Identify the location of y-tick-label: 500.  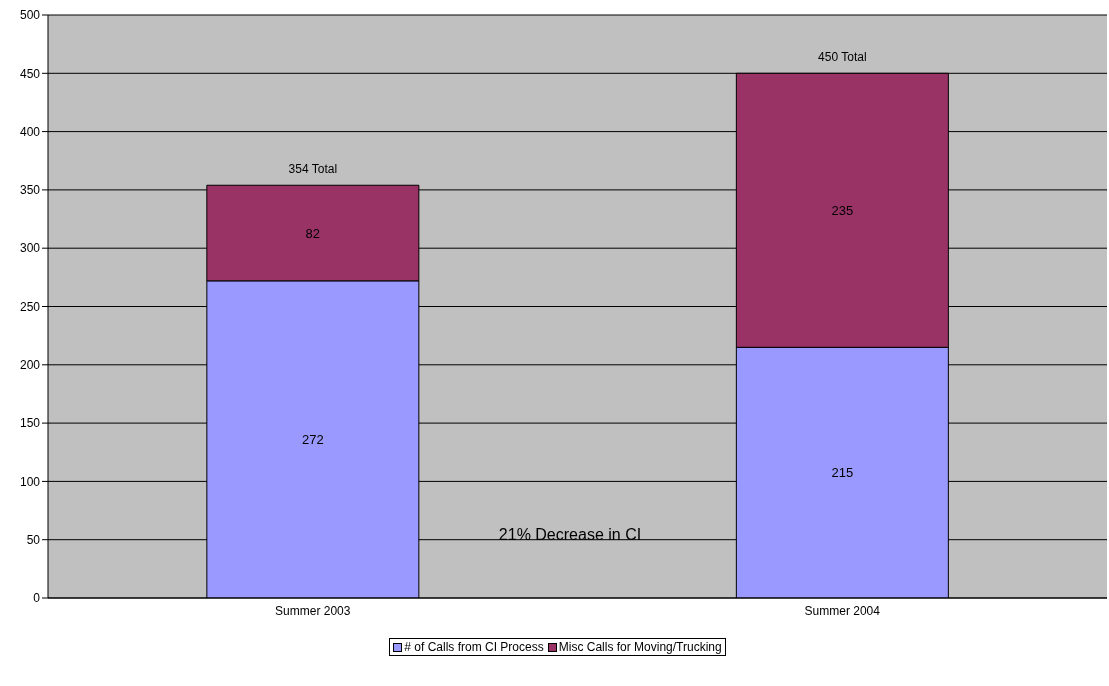
(30, 15).